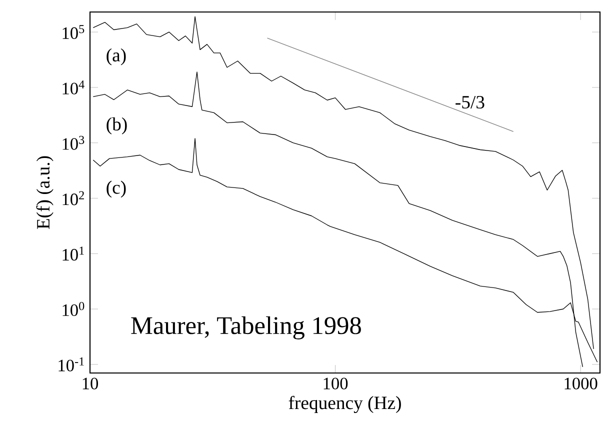  I want to click on y-tick-label: 10$^{3}$, so click(73, 143).